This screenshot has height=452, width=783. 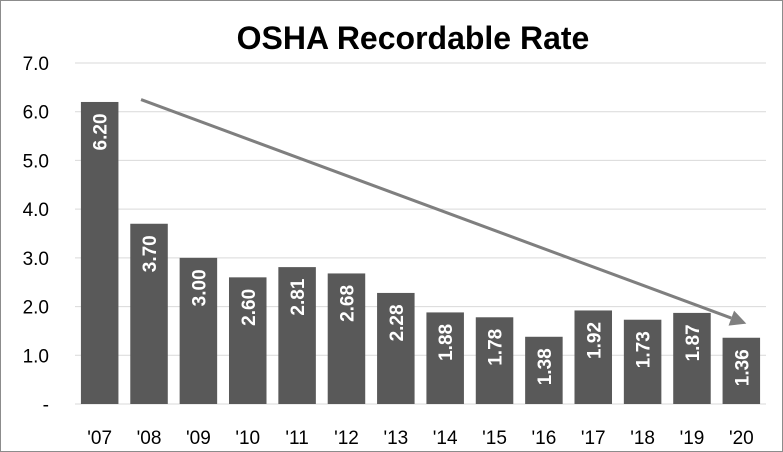 What do you see at coordinates (347, 303) in the screenshot?
I see `bar-value-label: 2.68` at bounding box center [347, 303].